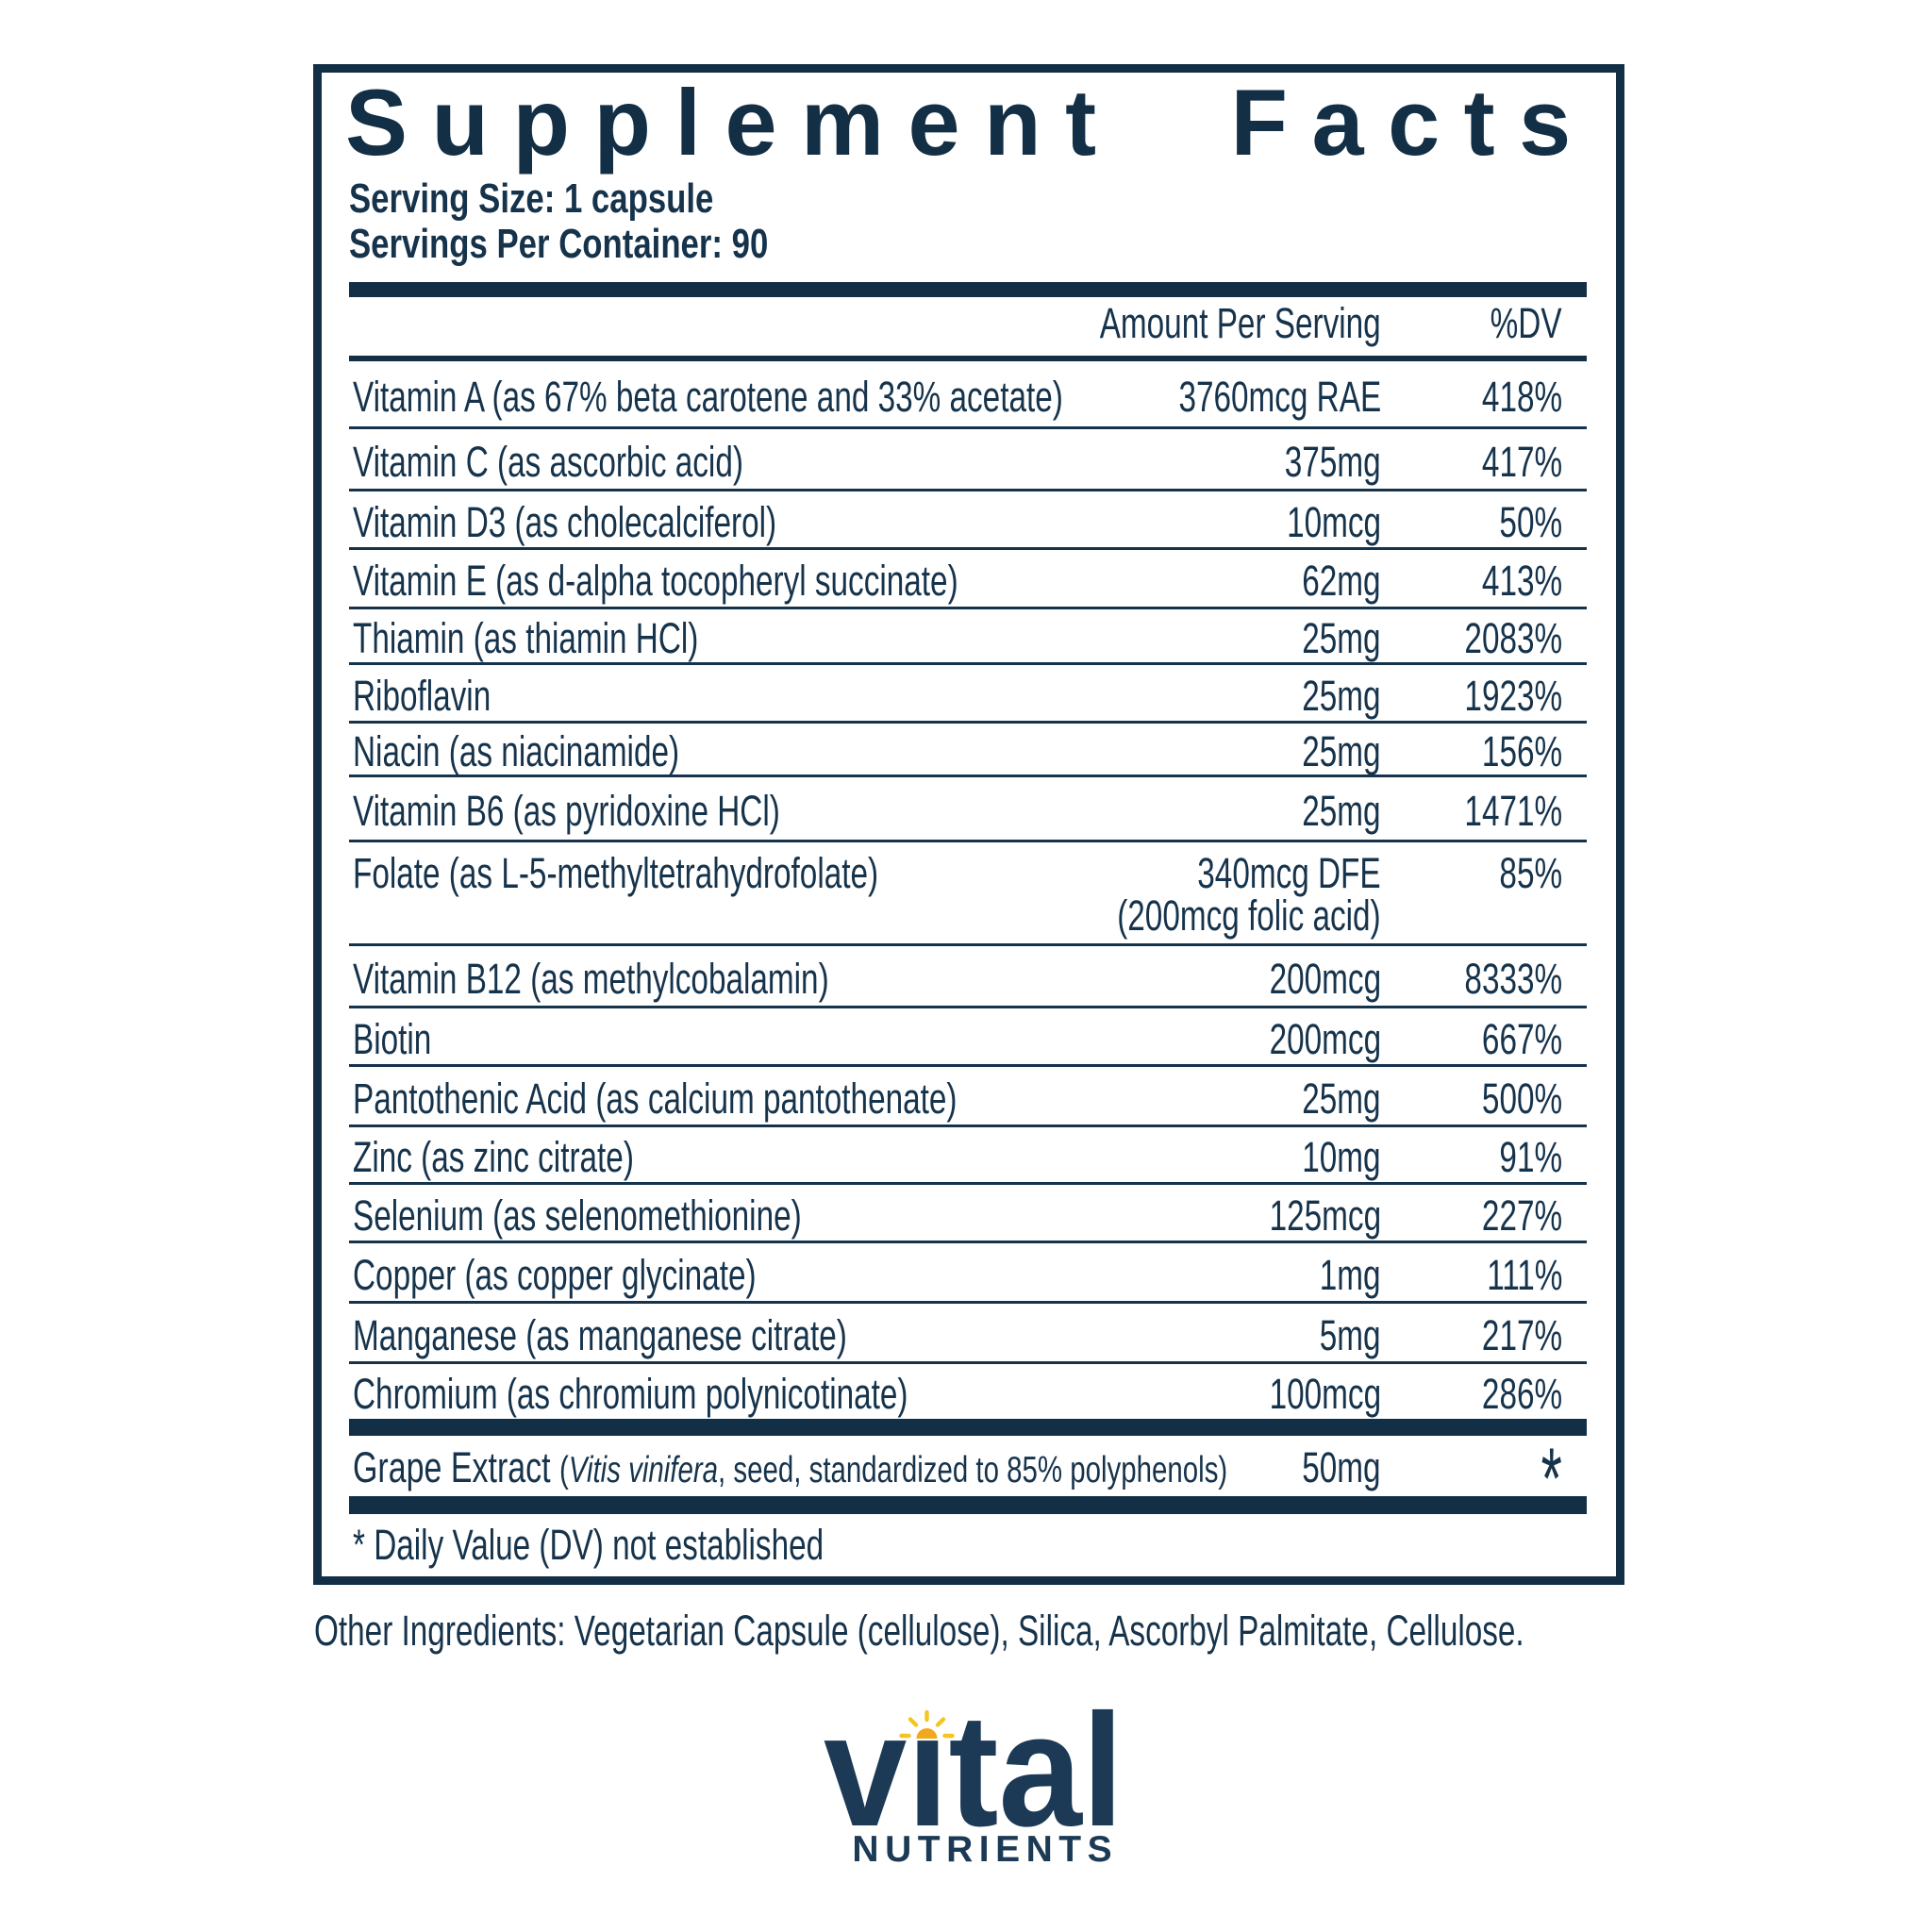 The width and height of the screenshot is (1932, 1932). What do you see at coordinates (968, 1156) in the screenshot?
I see `table-row: Zinc (as zinc citrate) 10mg 91%` at bounding box center [968, 1156].